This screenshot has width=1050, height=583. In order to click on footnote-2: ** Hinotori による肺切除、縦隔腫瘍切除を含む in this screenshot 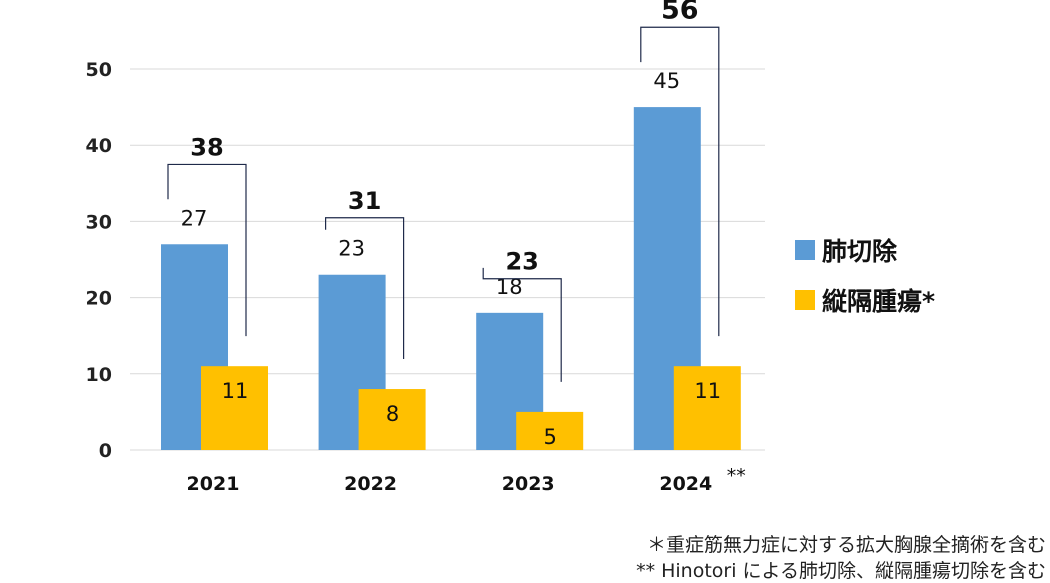, I will do `click(841, 571)`.